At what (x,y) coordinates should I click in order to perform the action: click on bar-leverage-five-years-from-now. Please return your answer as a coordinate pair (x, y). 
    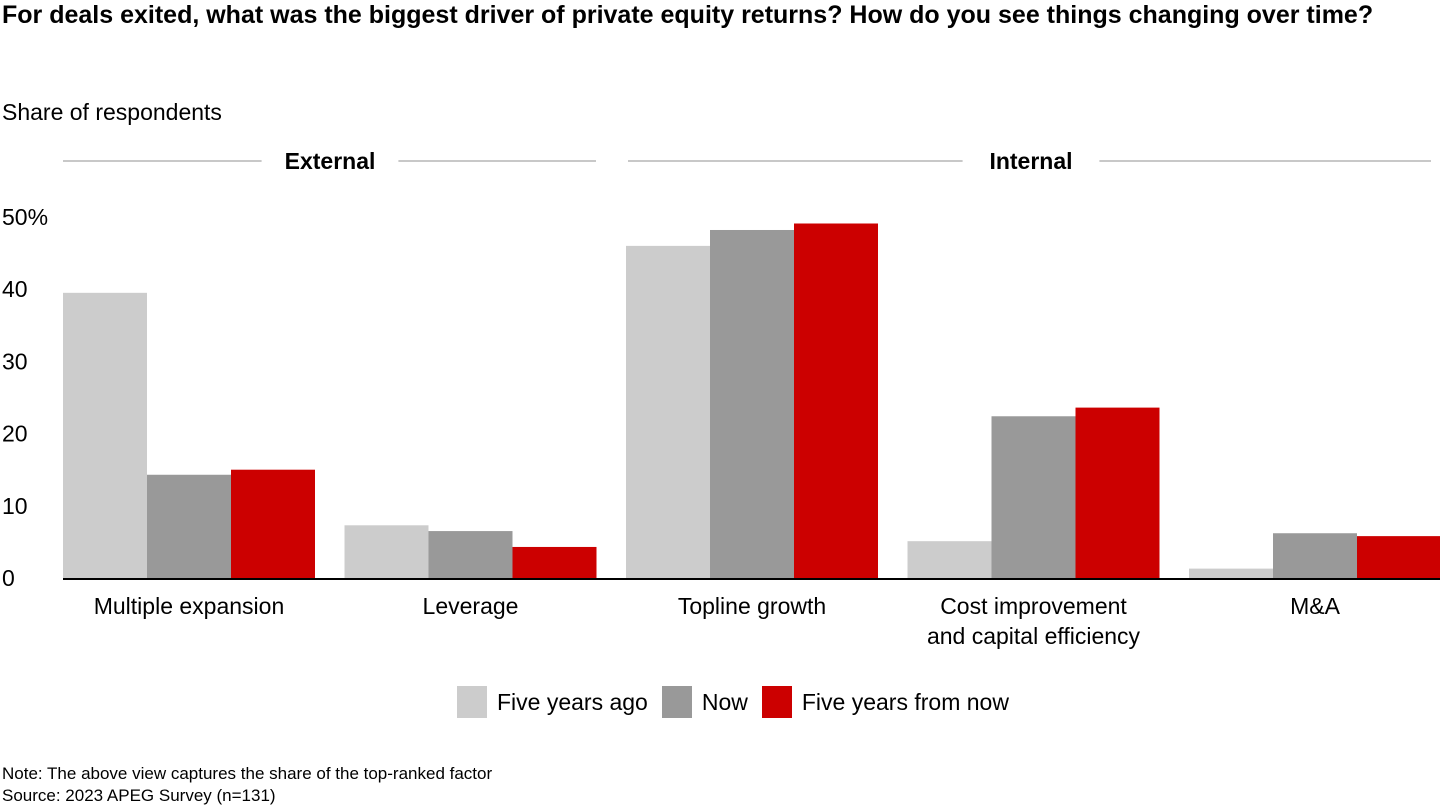
    Looking at the image, I should click on (554, 562).